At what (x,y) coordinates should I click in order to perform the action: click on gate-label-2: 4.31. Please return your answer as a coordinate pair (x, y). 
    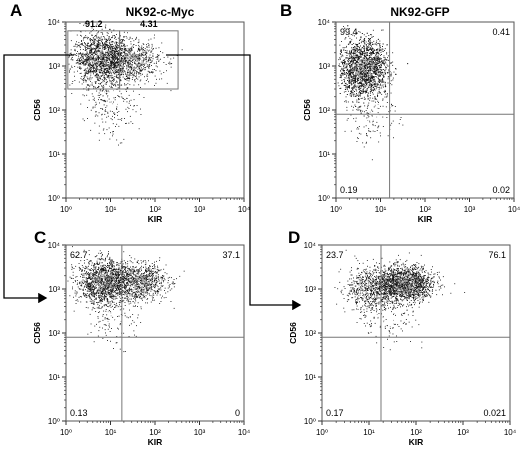
    Looking at the image, I should click on (149, 24).